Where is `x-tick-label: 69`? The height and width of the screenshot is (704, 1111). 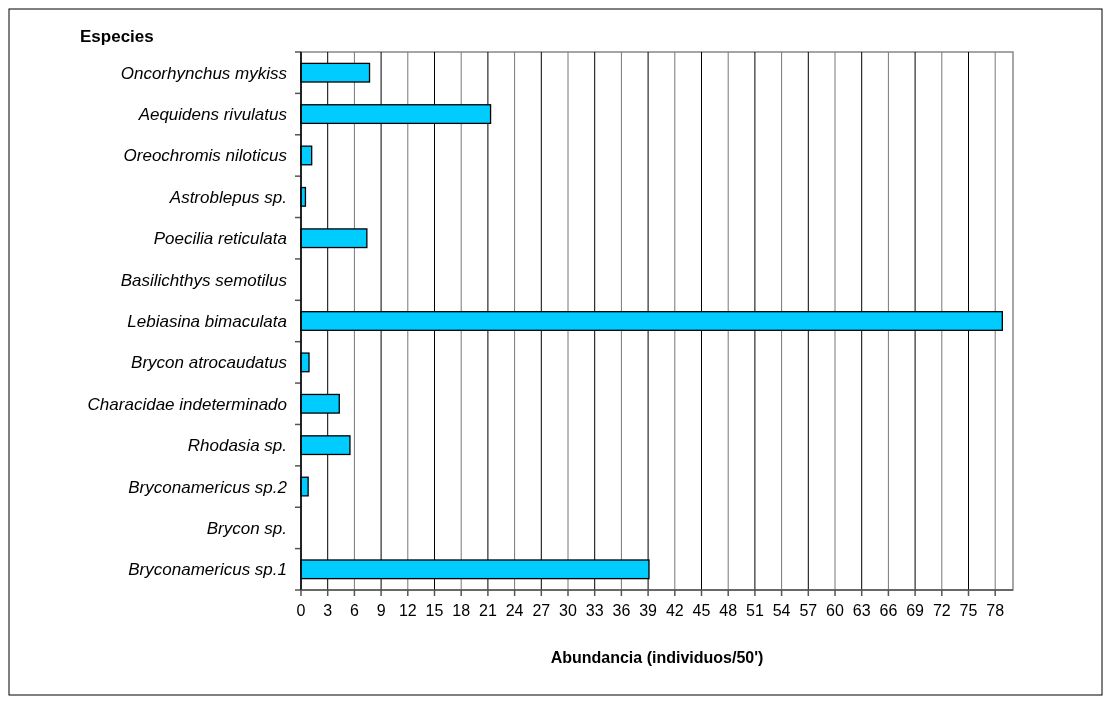 x-tick-label: 69 is located at coordinates (915, 610).